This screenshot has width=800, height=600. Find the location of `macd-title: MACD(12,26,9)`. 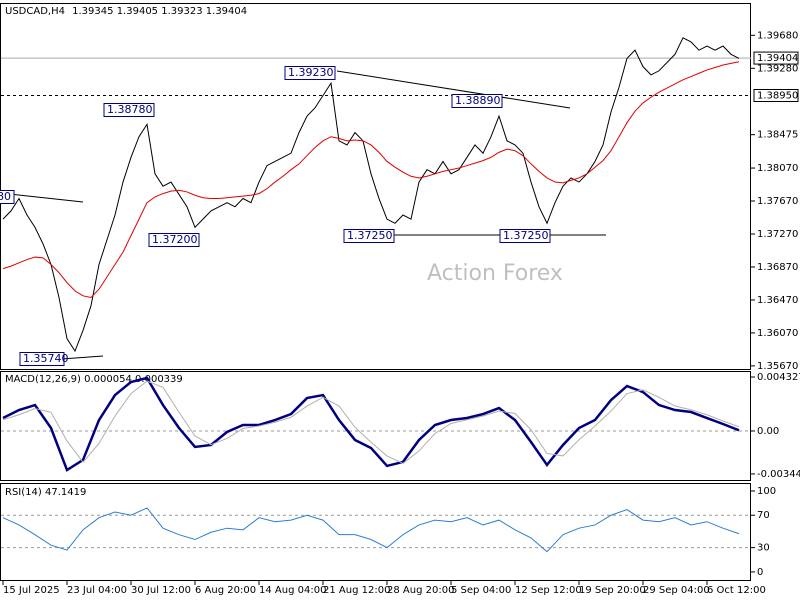

macd-title: MACD(12,26,9) is located at coordinates (43, 379).